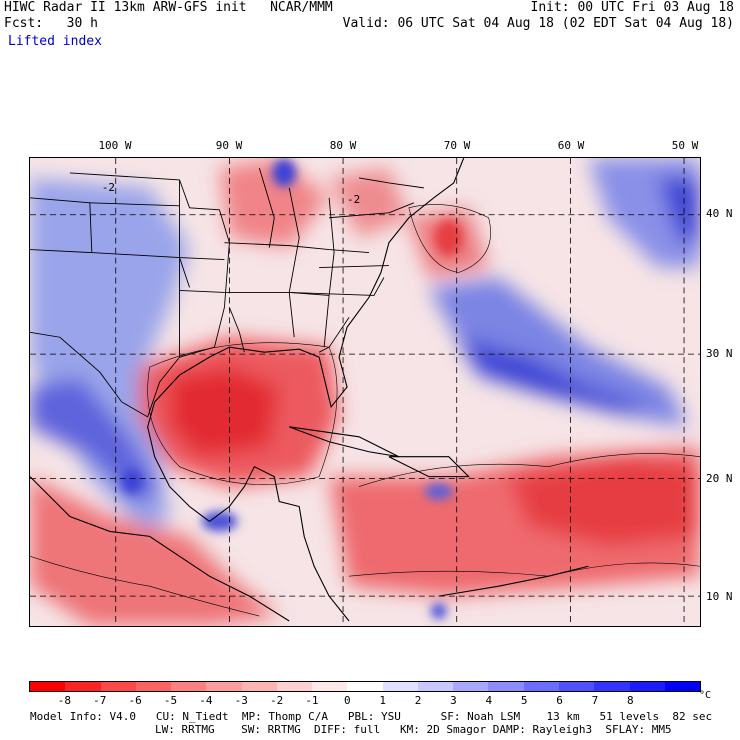 This screenshot has height=740, width=740. I want to click on lon-label: 60 W, so click(571, 145).